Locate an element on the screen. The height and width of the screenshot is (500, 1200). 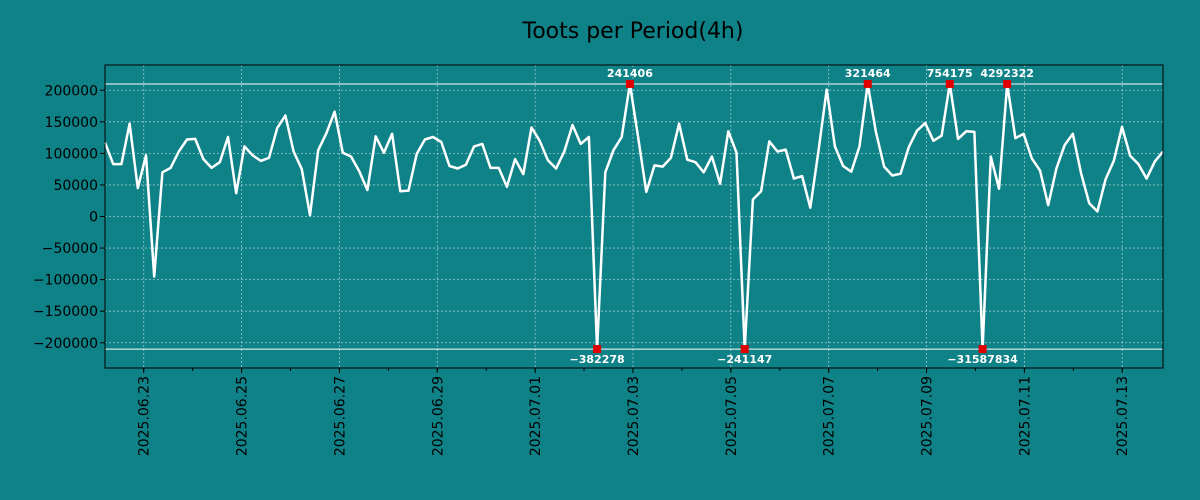
y-tick-label: −200000 is located at coordinates (65, 344).